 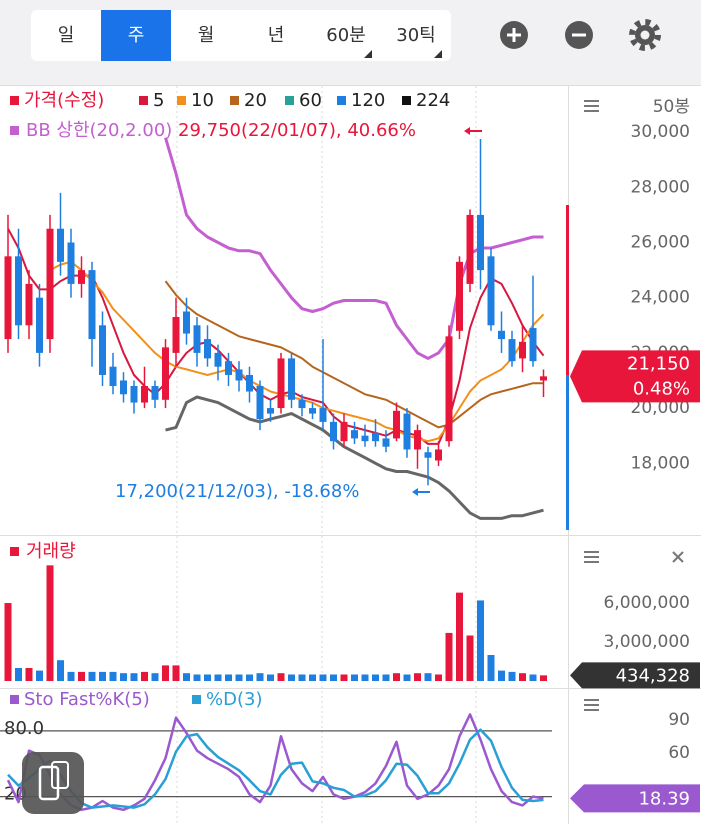 I want to click on period-buttons: 일 주 월 년 60분 30틱, so click(x=247, y=35).